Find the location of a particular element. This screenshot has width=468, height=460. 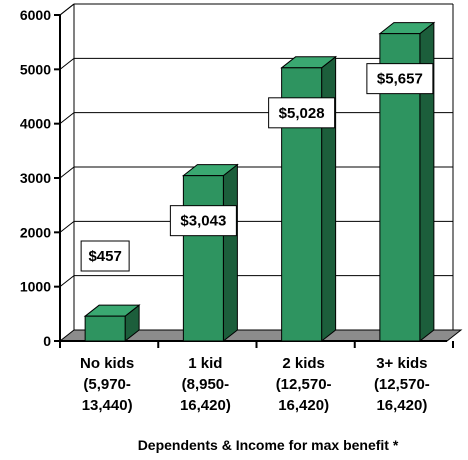

x-tick-label: 1 kid is located at coordinates (205, 363).